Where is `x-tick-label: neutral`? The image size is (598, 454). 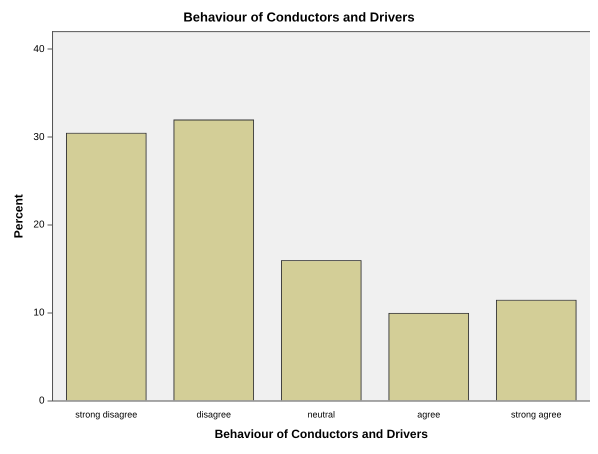 x-tick-label: neutral is located at coordinates (321, 415).